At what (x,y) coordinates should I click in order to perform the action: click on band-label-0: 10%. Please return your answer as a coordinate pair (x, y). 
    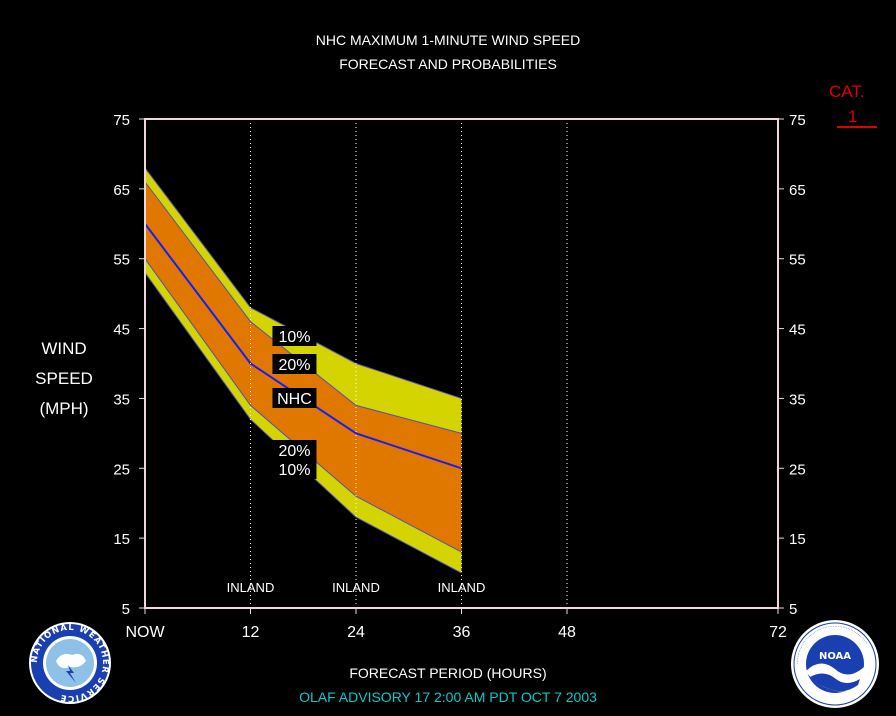
    Looking at the image, I should click on (294, 337).